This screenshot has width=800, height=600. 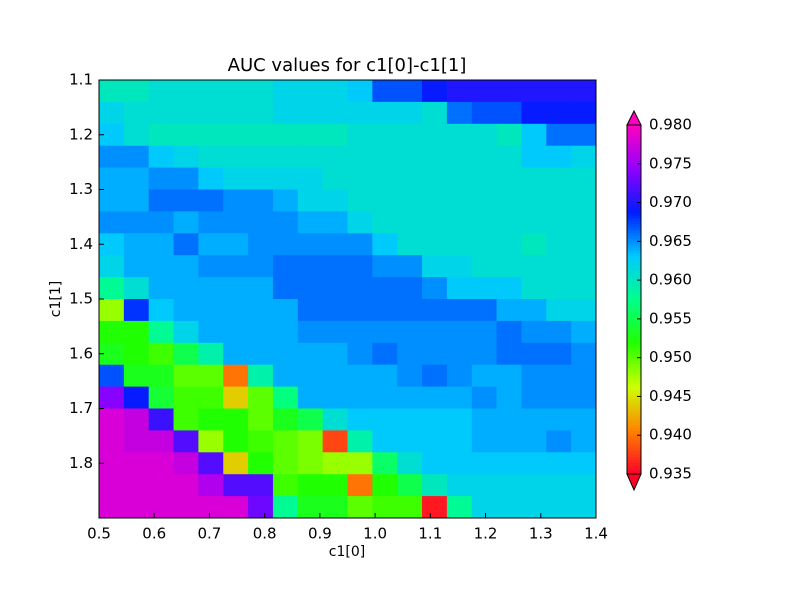 What do you see at coordinates (670, 202) in the screenshot?
I see `colorbar-tick-label: 0.970` at bounding box center [670, 202].